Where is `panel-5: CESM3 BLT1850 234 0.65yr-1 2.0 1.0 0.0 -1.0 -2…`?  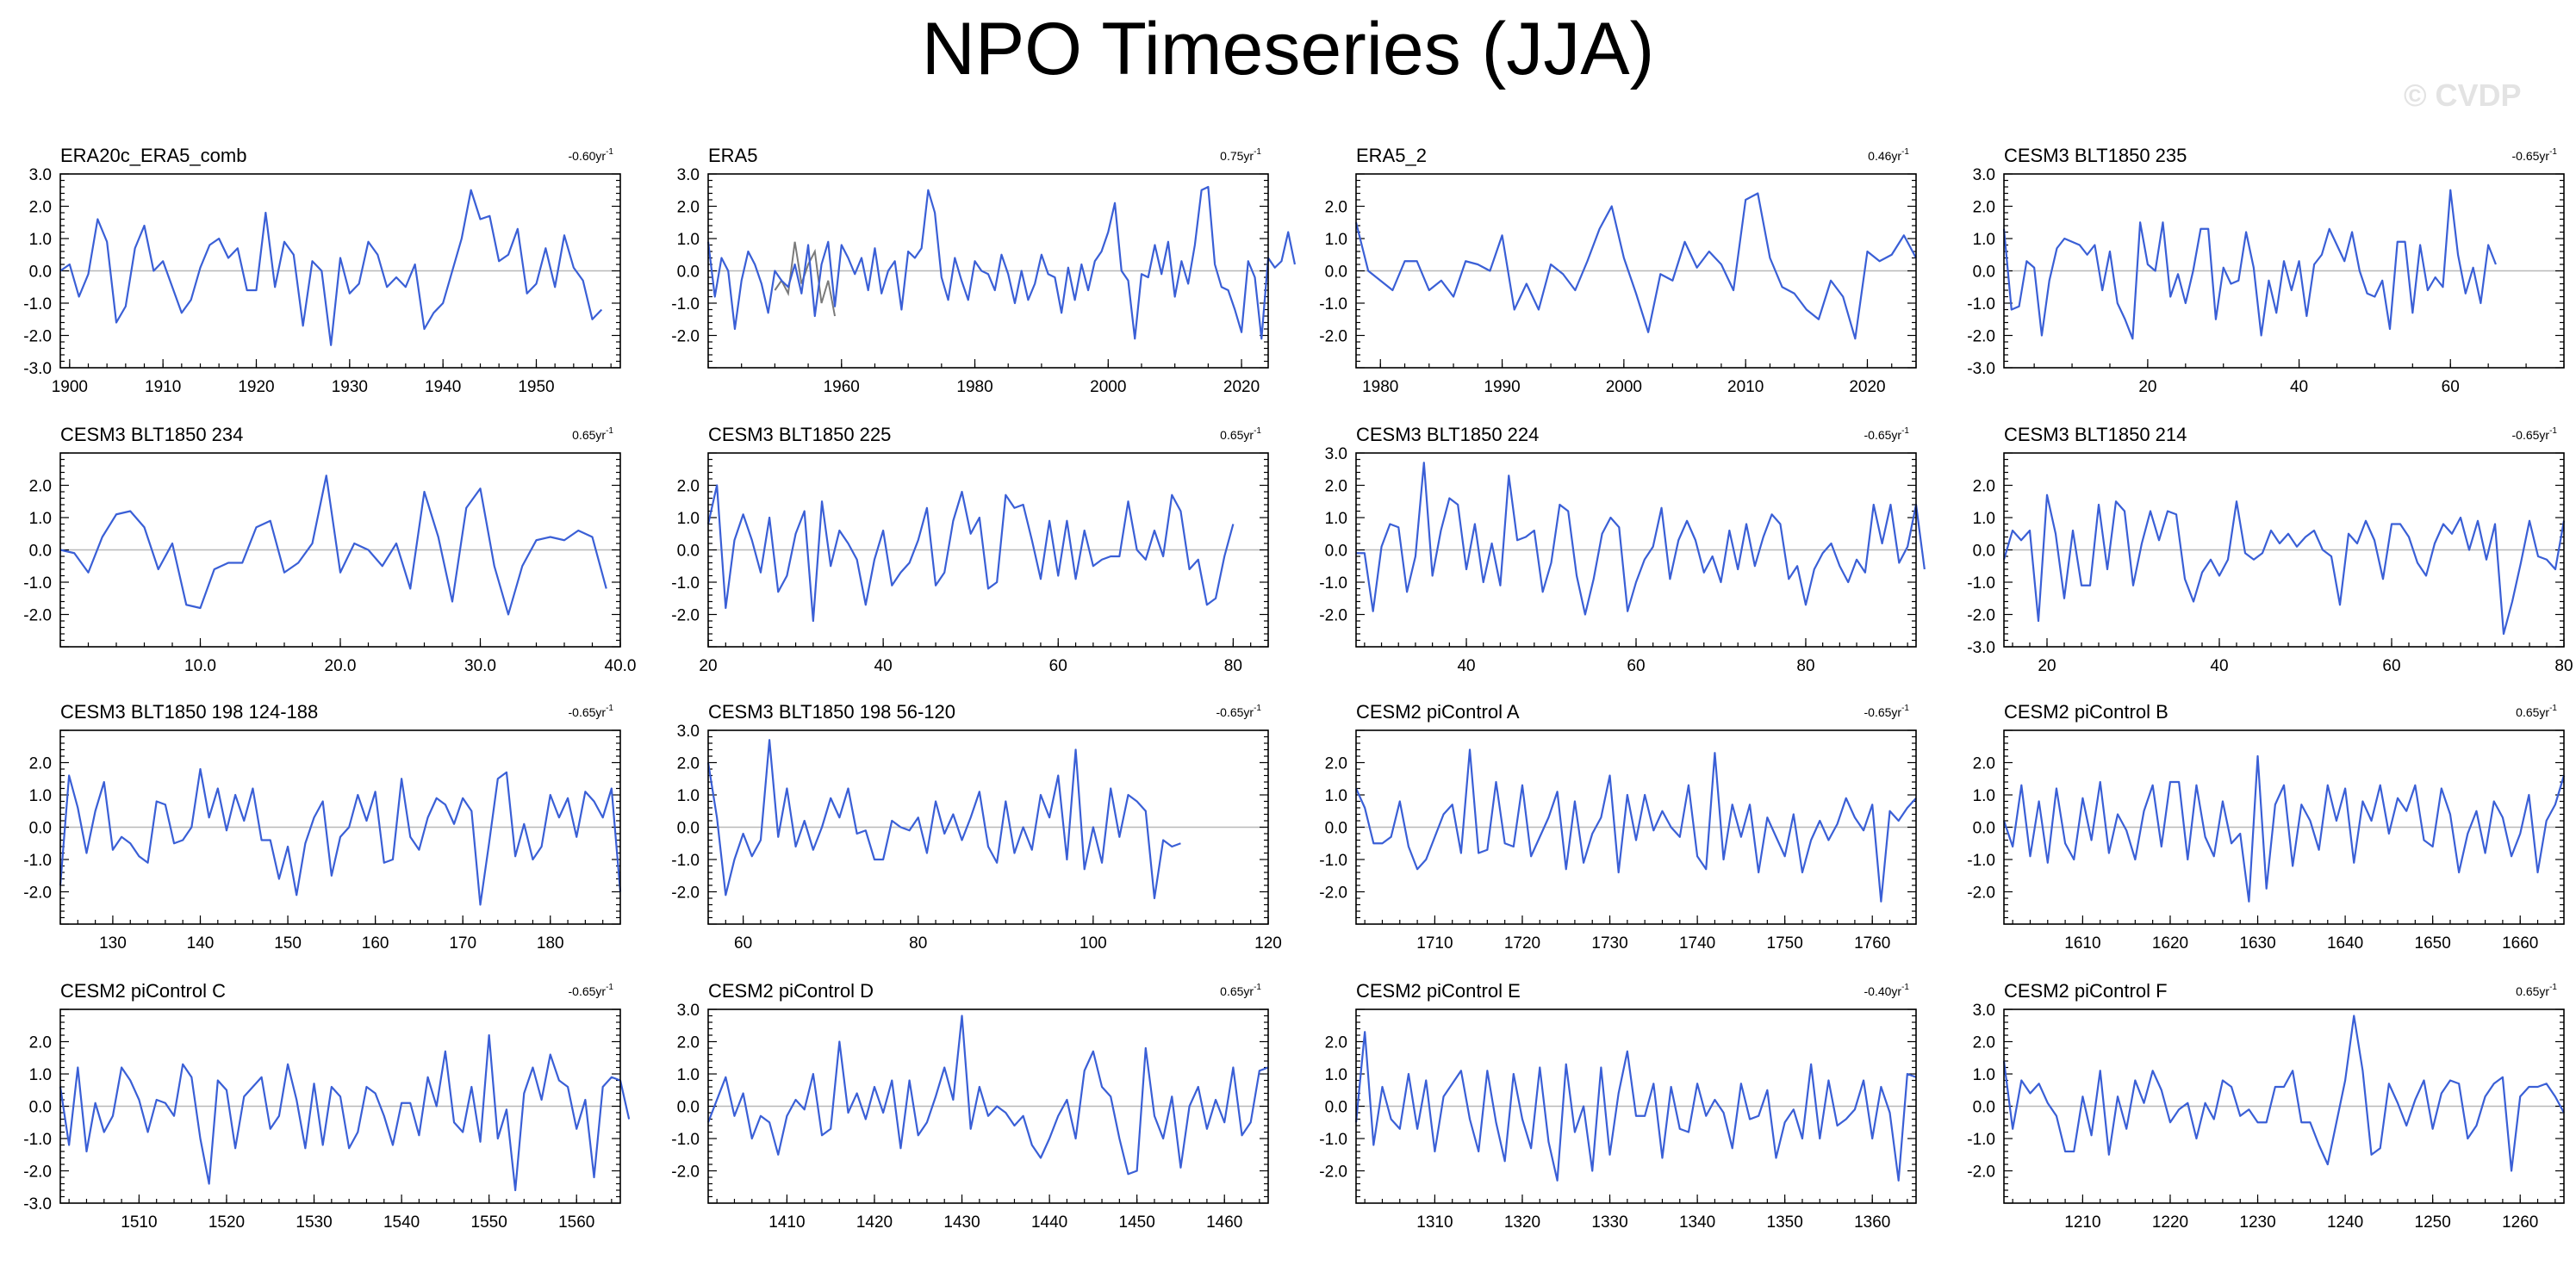
panel-5: CESM3 BLT1850 234 0.65yr-1 2.0 1.0 0.0 -1.0 -2… is located at coordinates (330, 549).